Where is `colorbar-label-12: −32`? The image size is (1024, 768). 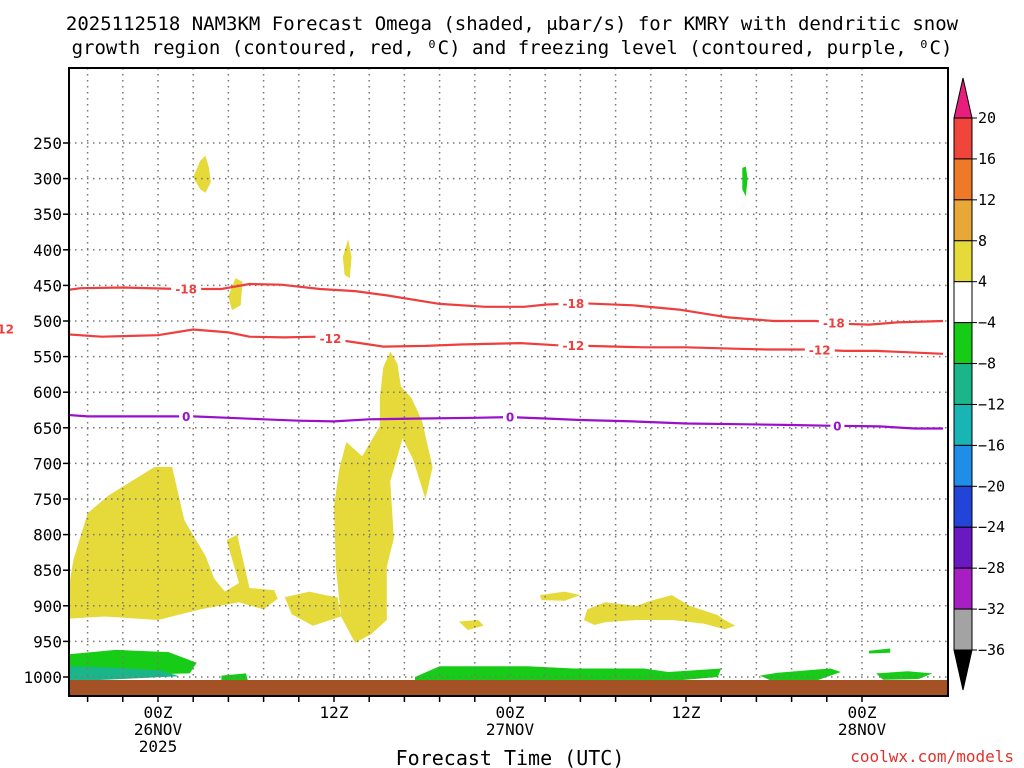 colorbar-label-12: −32 is located at coordinates (991, 609).